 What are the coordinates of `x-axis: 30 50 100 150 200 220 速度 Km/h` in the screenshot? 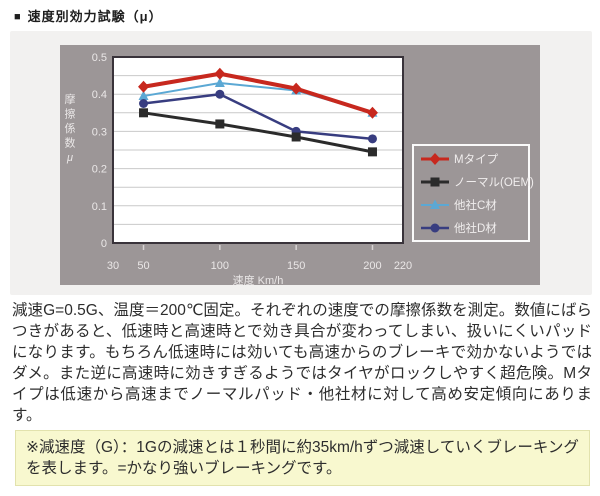 It's located at (259, 265).